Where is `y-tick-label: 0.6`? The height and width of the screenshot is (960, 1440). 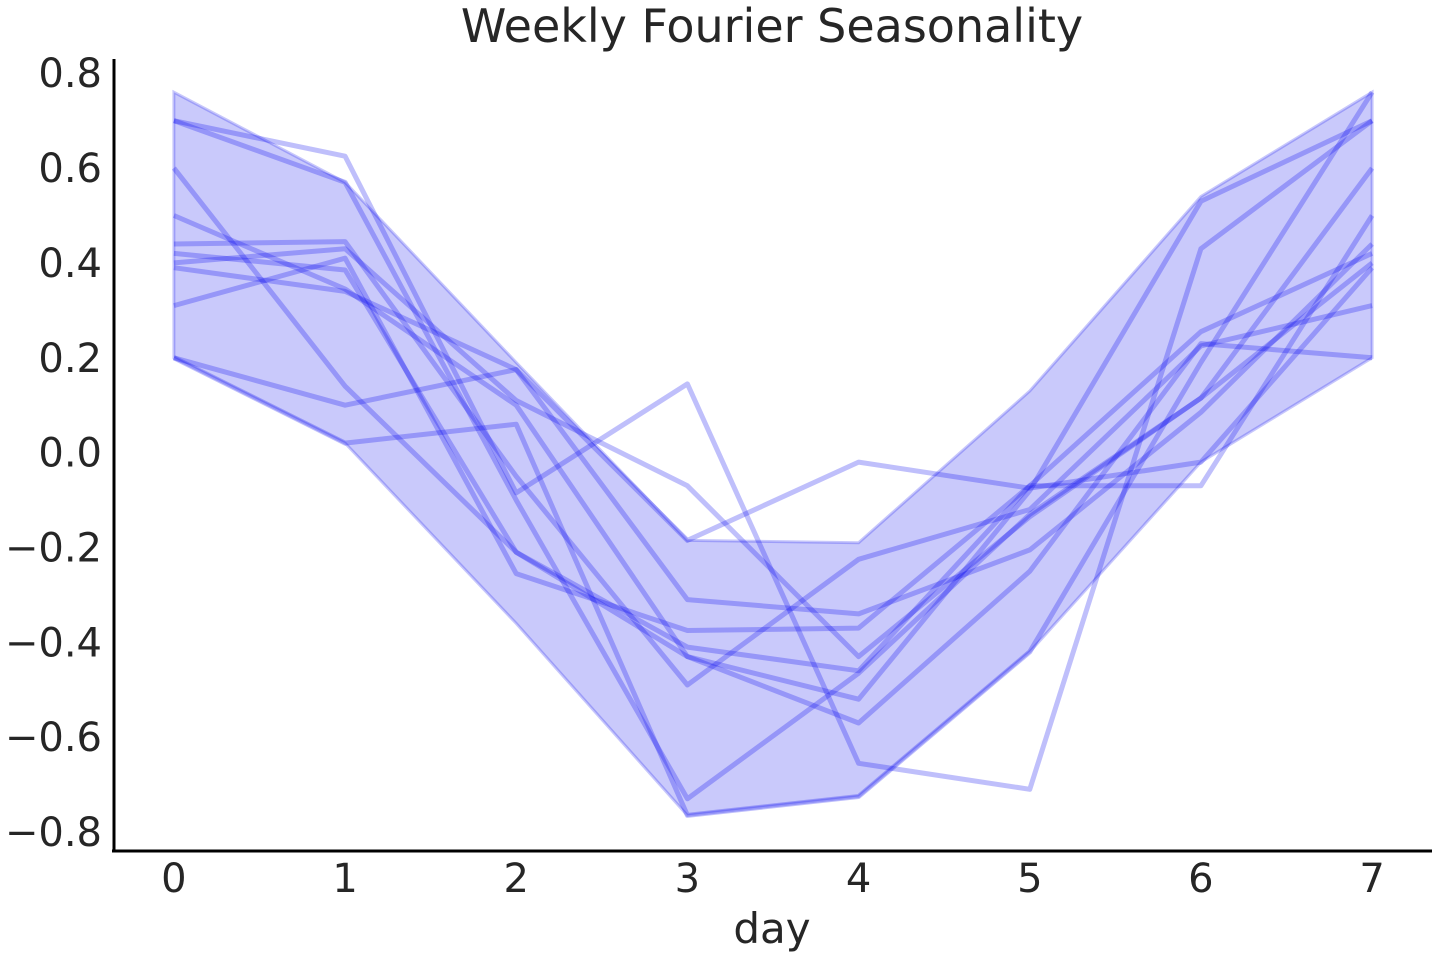
y-tick-label: 0.6 is located at coordinates (70, 169).